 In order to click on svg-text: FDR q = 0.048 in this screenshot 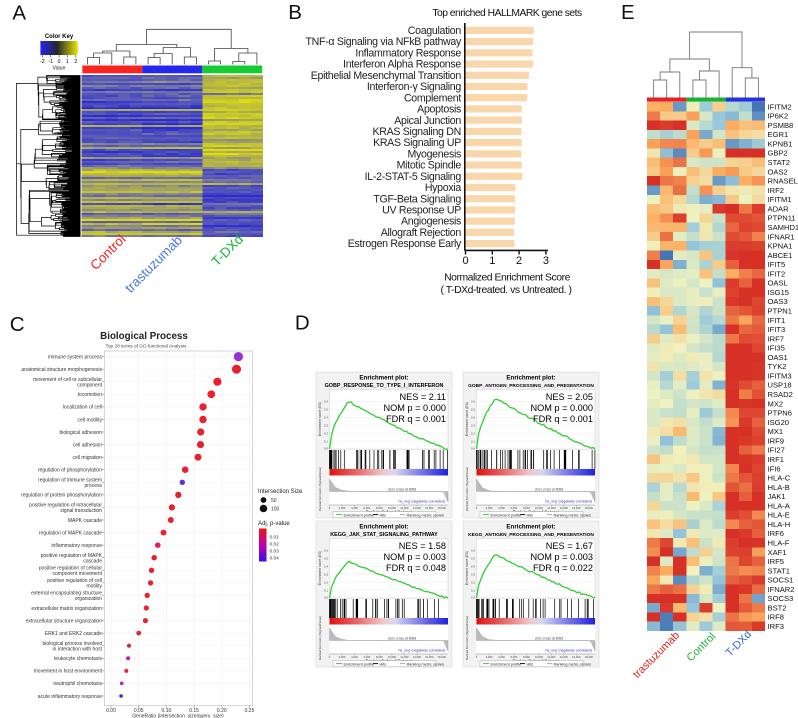, I will do `click(416, 568)`.